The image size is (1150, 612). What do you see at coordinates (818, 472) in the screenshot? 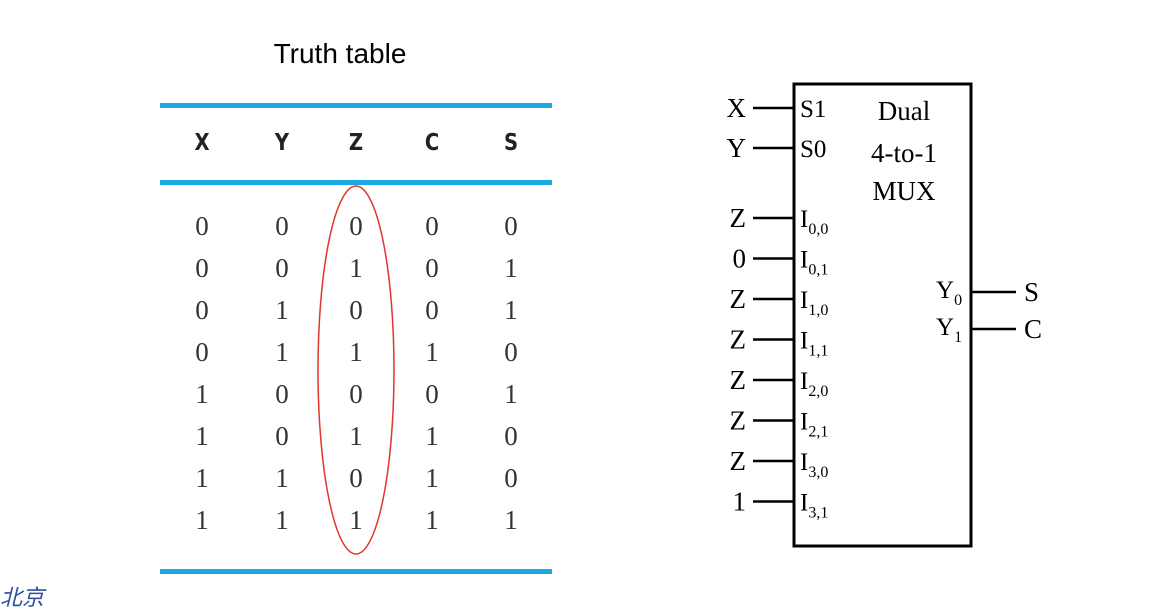
I see `data-input-pin-label-subscript: 3,0` at bounding box center [818, 472].